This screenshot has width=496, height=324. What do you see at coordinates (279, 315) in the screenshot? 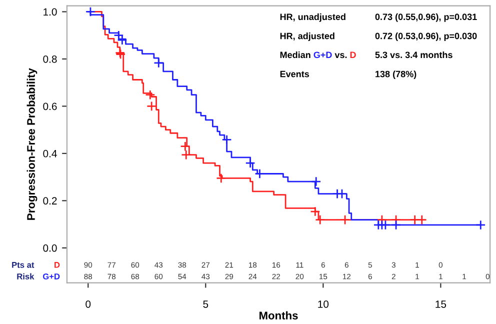
I see `x-axis-title: Months` at bounding box center [279, 315].